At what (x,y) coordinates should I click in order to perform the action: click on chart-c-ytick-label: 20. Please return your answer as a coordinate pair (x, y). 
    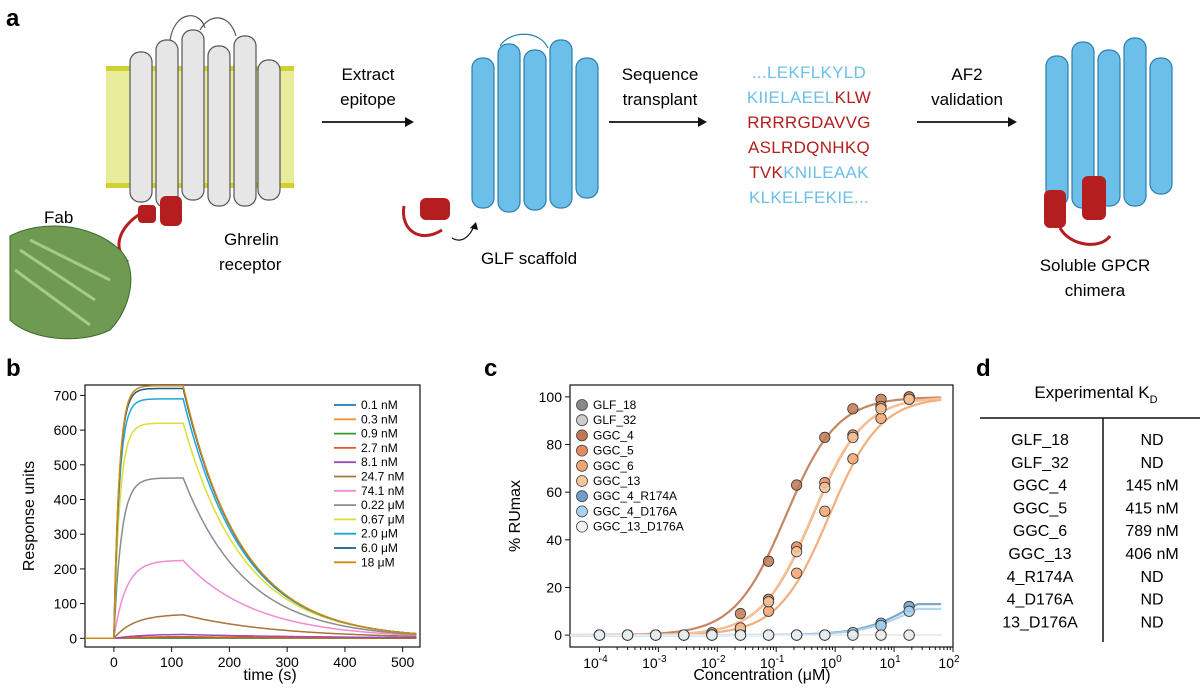
    Looking at the image, I should click on (554, 587).